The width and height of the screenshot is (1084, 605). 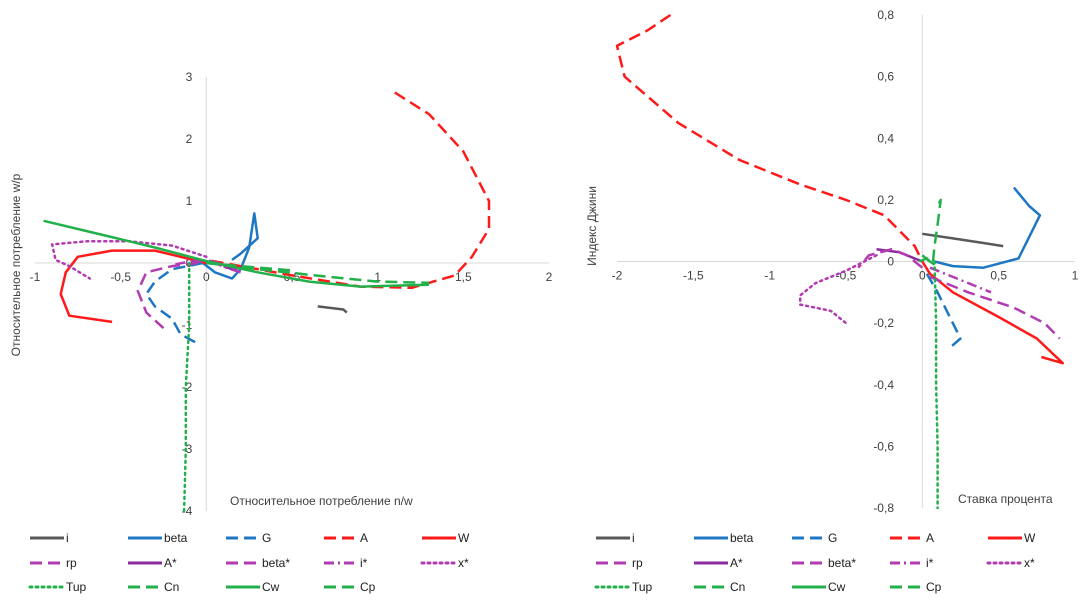 I want to click on legend-2: i beta G A Wrp A* beta* i* x* Tup Cn Cw Cp, so click(x=815, y=562).